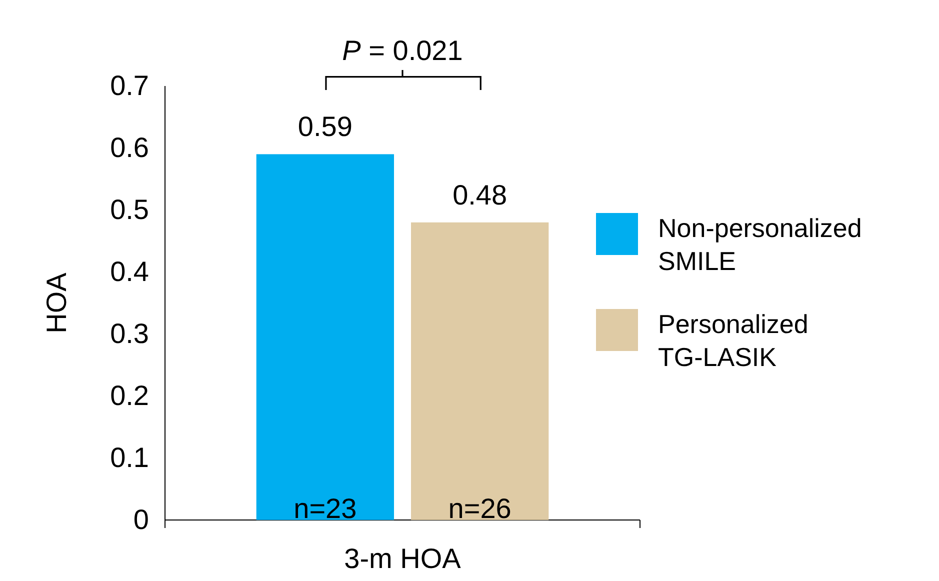 This screenshot has height=581, width=939. Describe the element at coordinates (480, 194) in the screenshot. I see `data-label: 0.48` at that location.